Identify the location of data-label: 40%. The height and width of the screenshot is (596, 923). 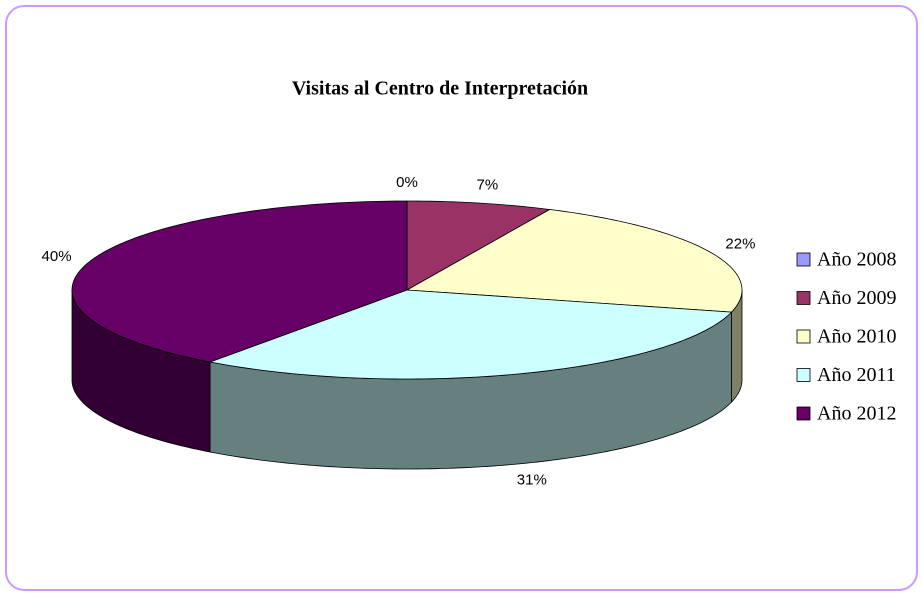
(57, 256).